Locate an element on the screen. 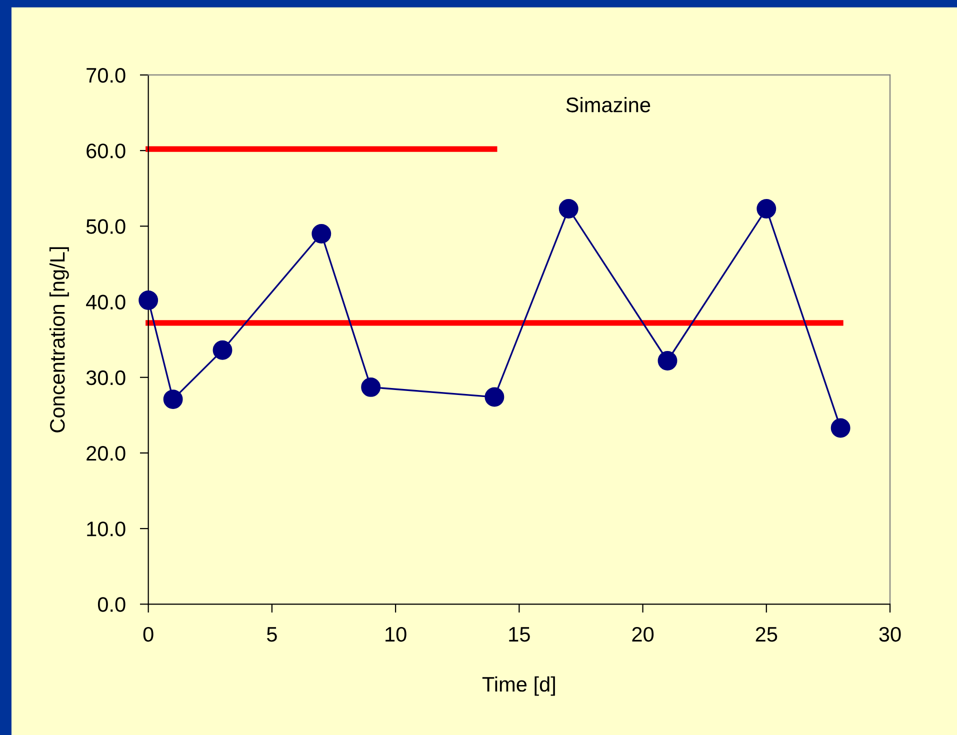  x-tick-label: 5 is located at coordinates (271, 634).